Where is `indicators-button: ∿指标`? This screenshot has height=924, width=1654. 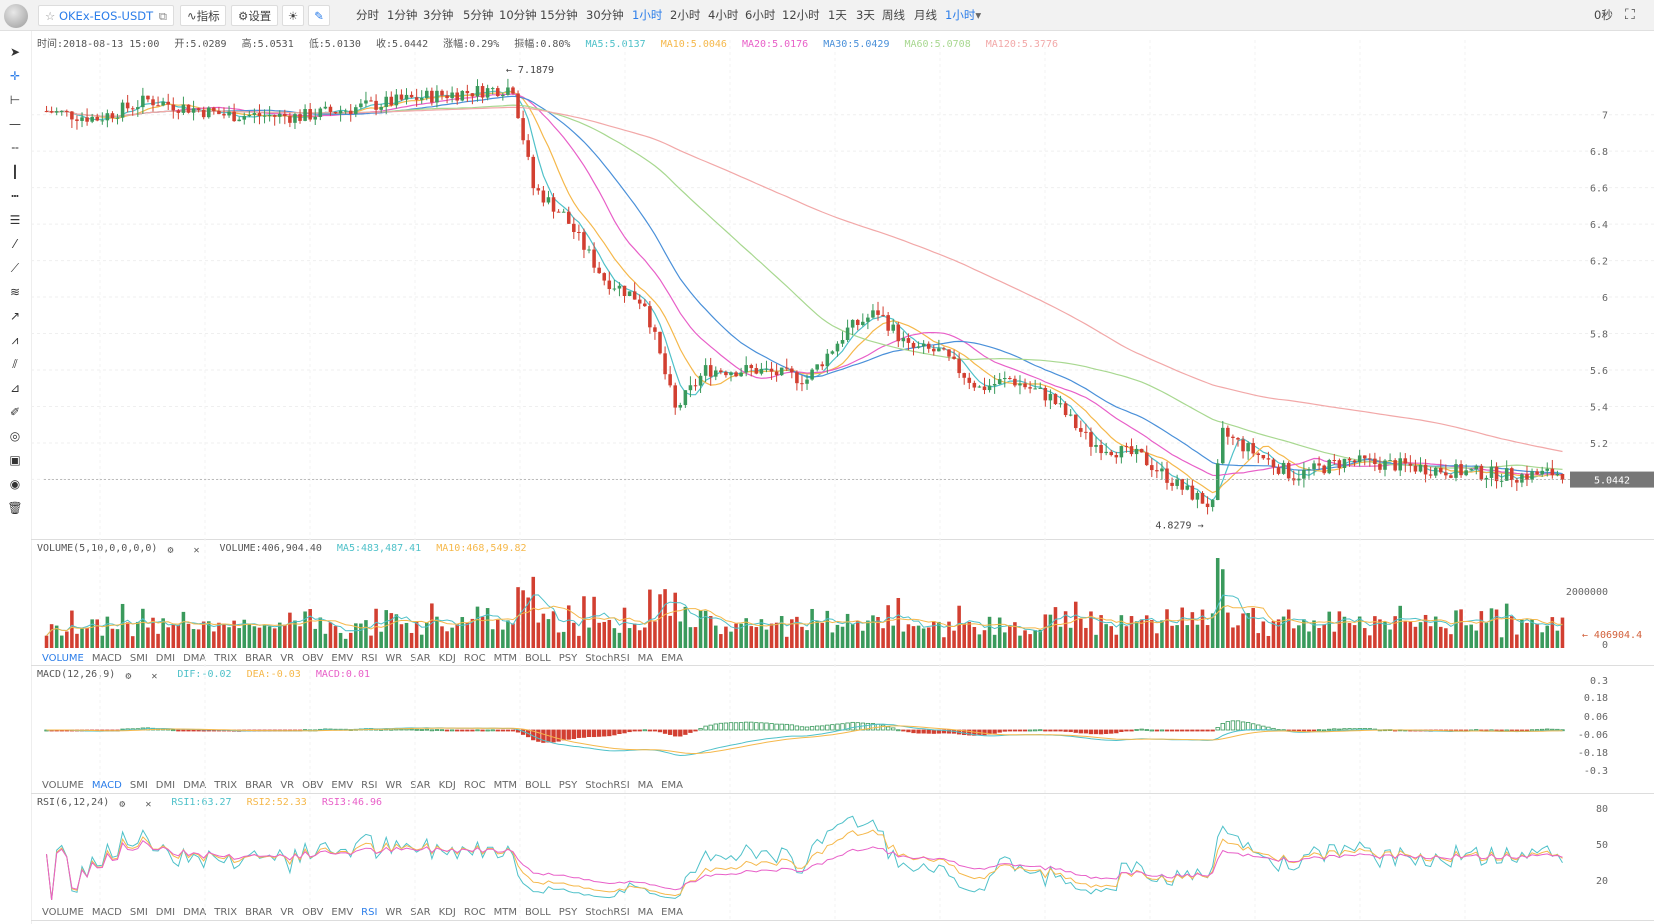 indicators-button: ∿指标 is located at coordinates (203, 15).